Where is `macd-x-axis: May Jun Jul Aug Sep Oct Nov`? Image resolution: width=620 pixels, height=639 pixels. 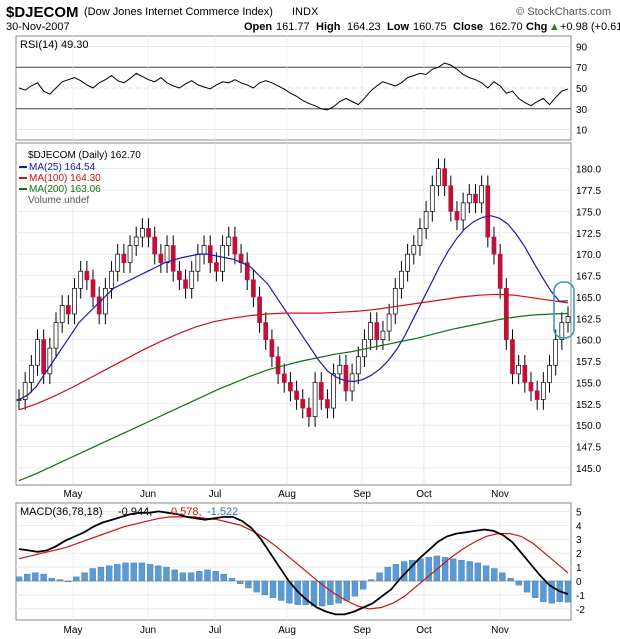 macd-x-axis: May Jun Jul Aug Sep Oct Nov is located at coordinates (286, 630).